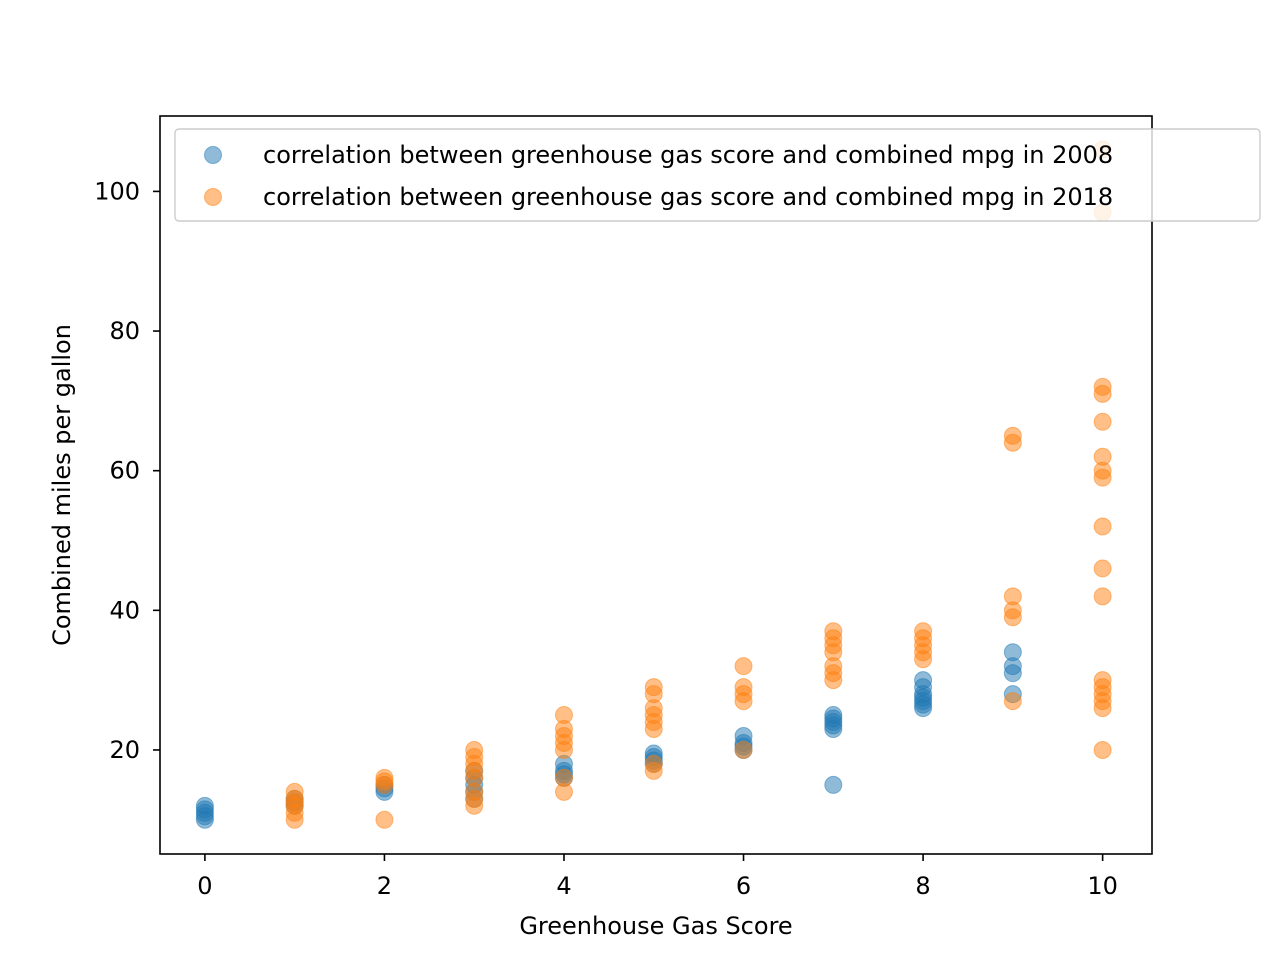 The width and height of the screenshot is (1280, 964). What do you see at coordinates (563, 886) in the screenshot?
I see `x-tick-label-2: 4` at bounding box center [563, 886].